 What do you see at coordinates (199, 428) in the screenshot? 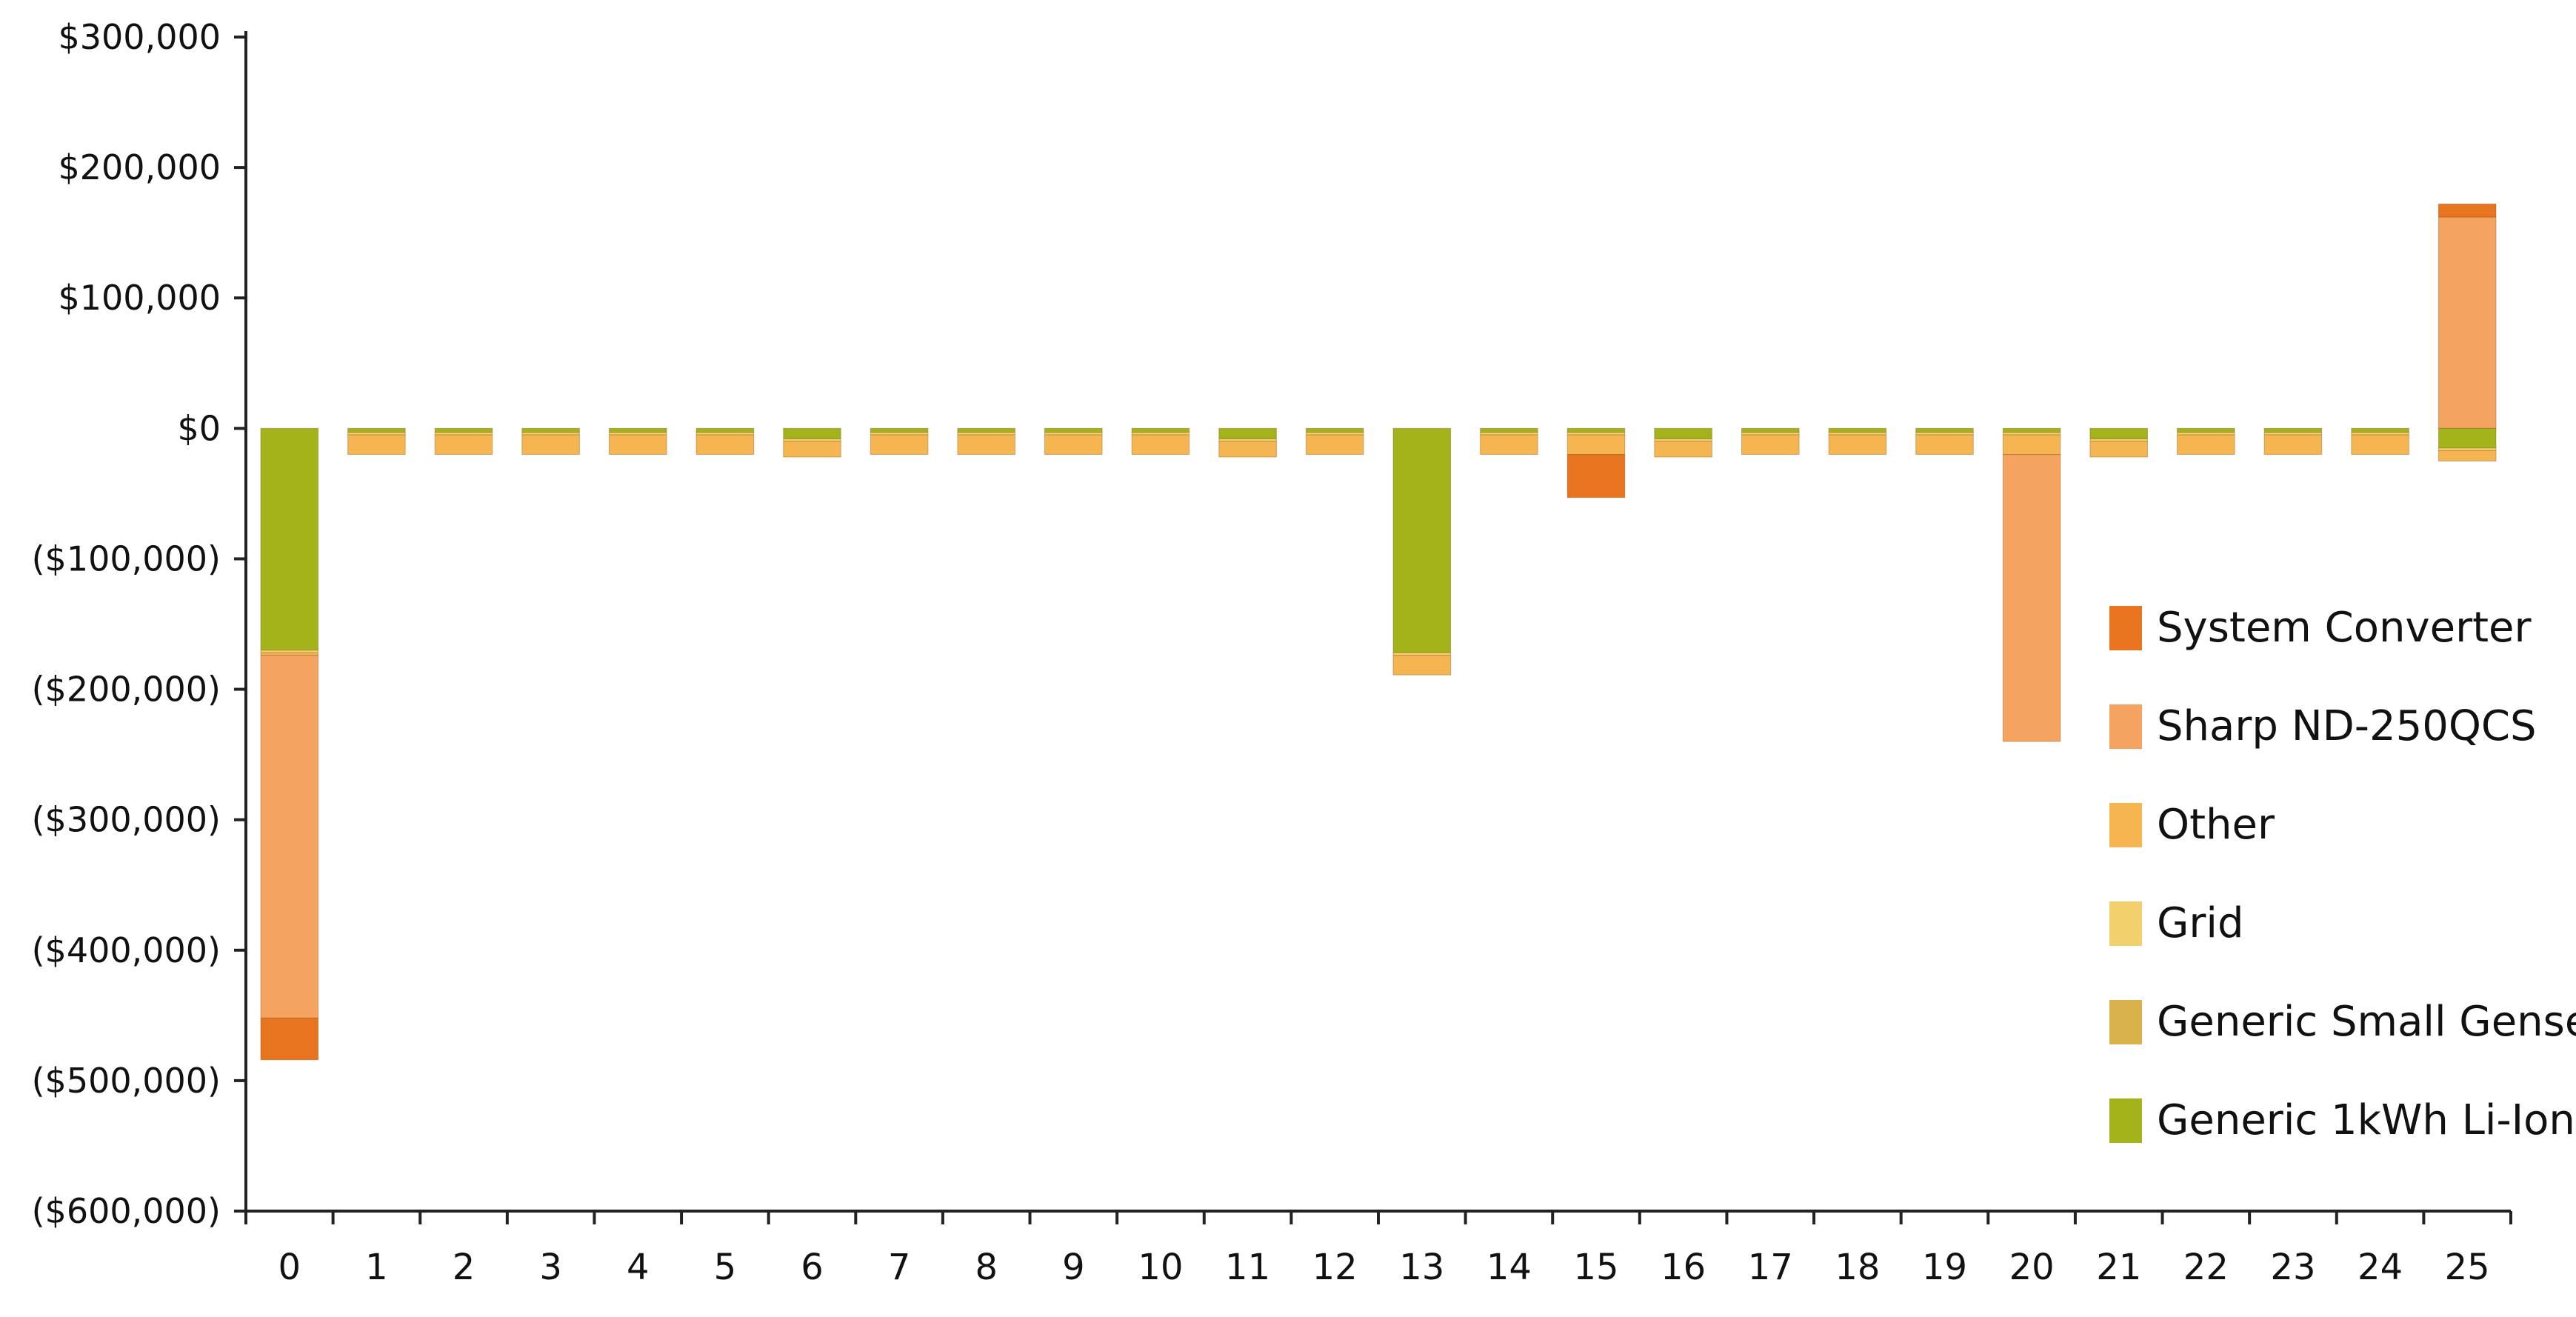
I see `y-tick-label: $0` at bounding box center [199, 428].